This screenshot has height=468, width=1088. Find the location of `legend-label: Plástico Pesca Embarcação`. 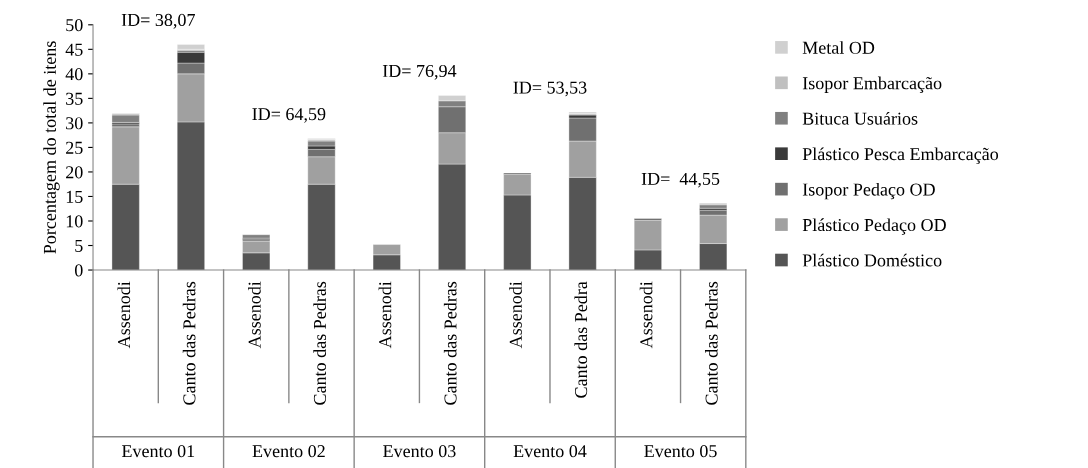

legend-label: Plástico Pesca Embarcação is located at coordinates (900, 155).